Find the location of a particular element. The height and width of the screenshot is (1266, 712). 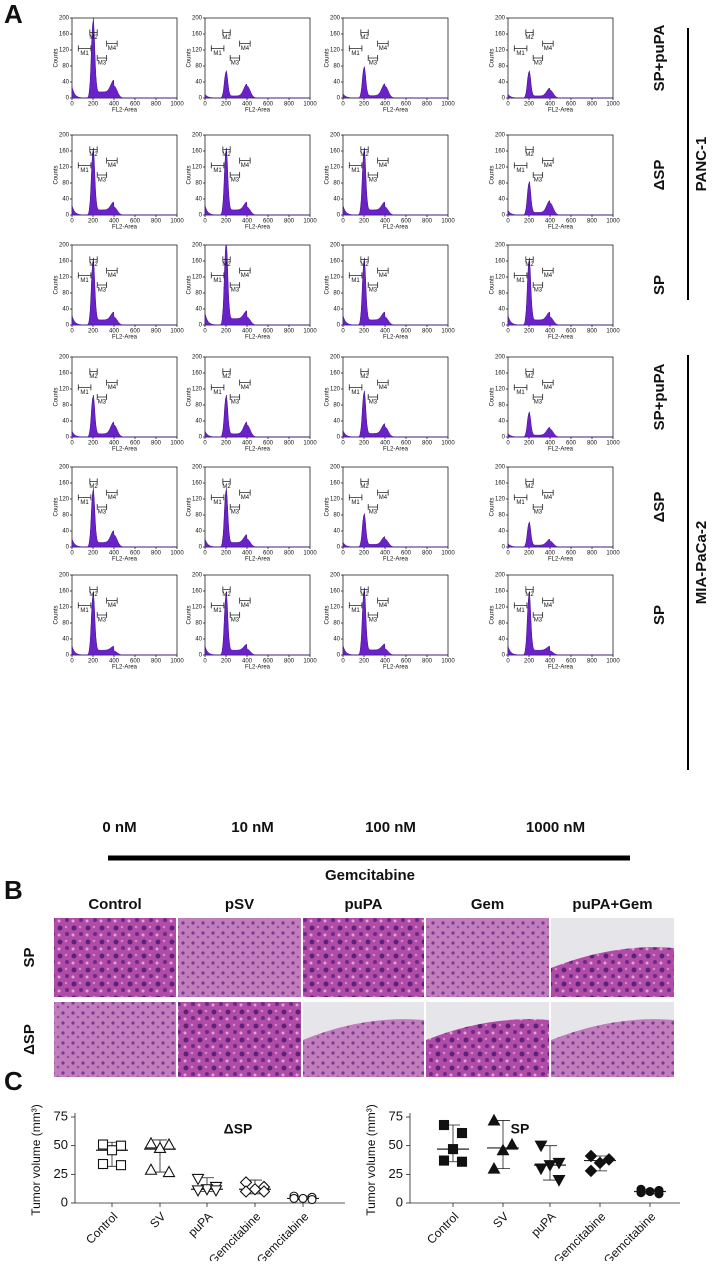

y-tick-label: 160 is located at coordinates (500, 152).